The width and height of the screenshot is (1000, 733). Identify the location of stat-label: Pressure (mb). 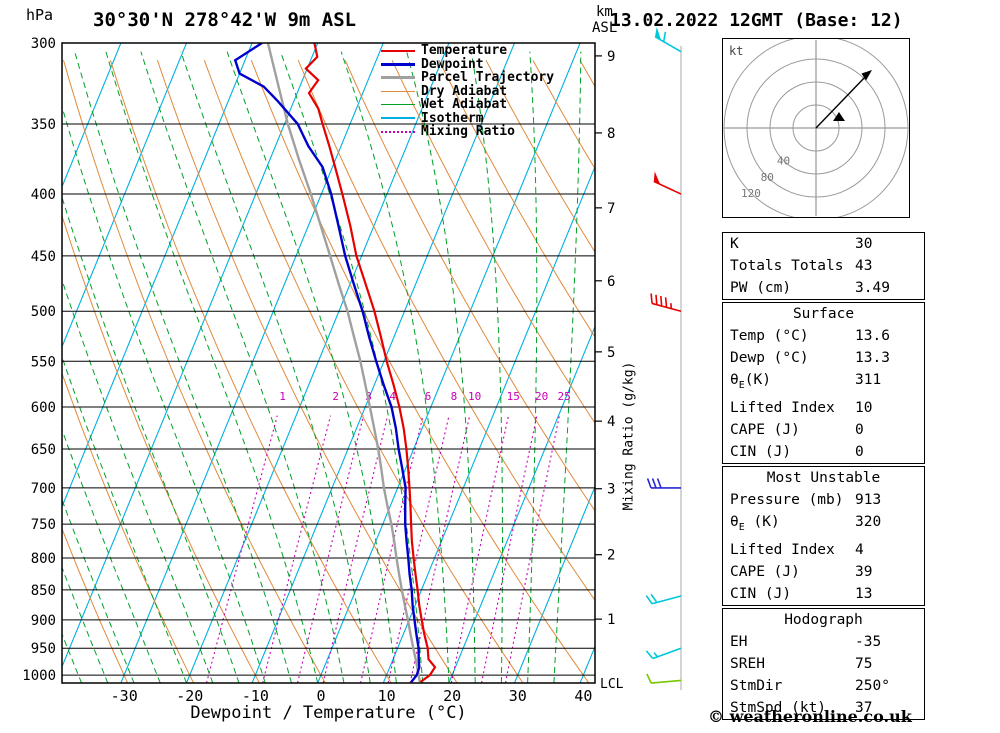
(787, 499).